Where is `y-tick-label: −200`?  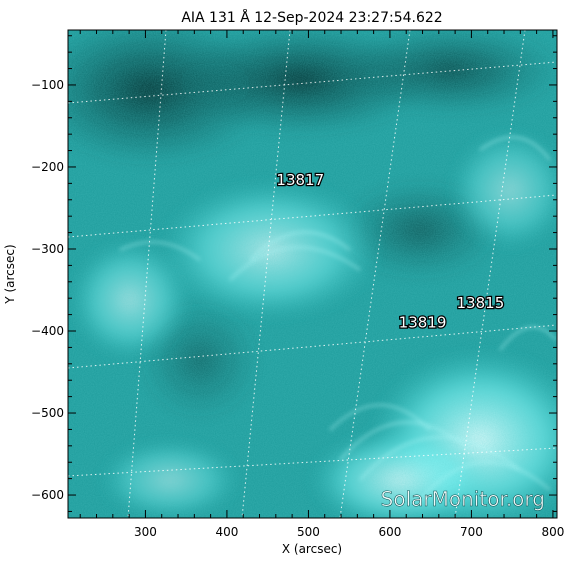
y-tick-label: −200 is located at coordinates (47, 167).